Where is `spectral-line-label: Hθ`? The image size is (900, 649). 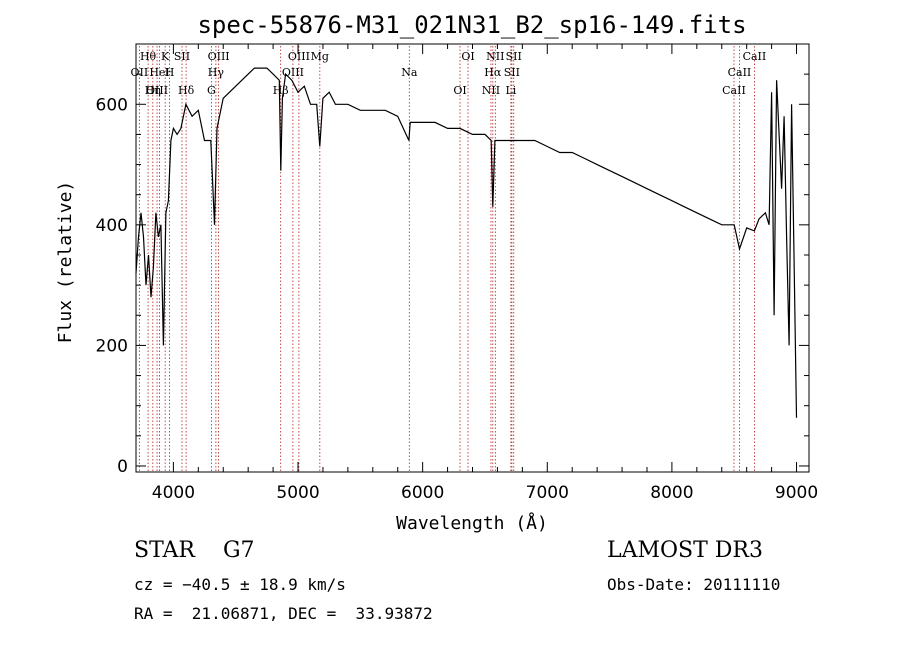 spectral-line-label: Hθ is located at coordinates (148, 56).